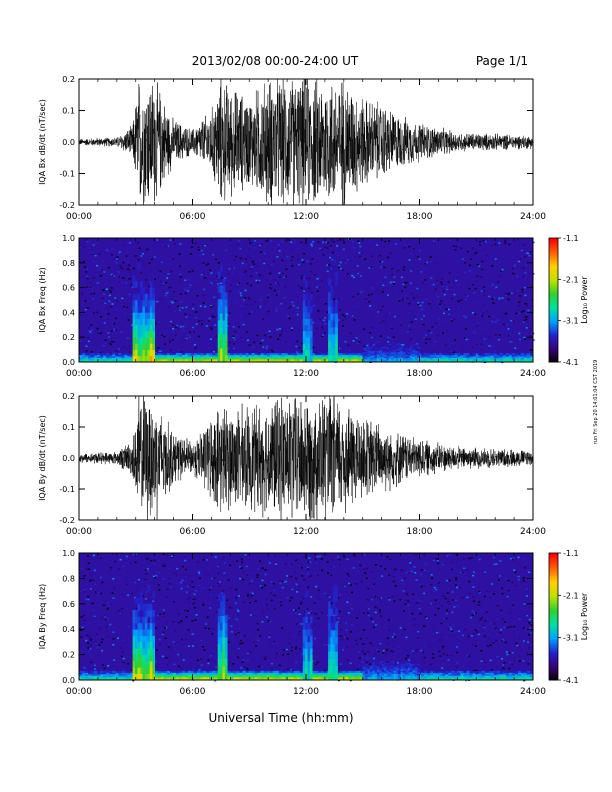  I want to click on series-line, so click(306, 142).